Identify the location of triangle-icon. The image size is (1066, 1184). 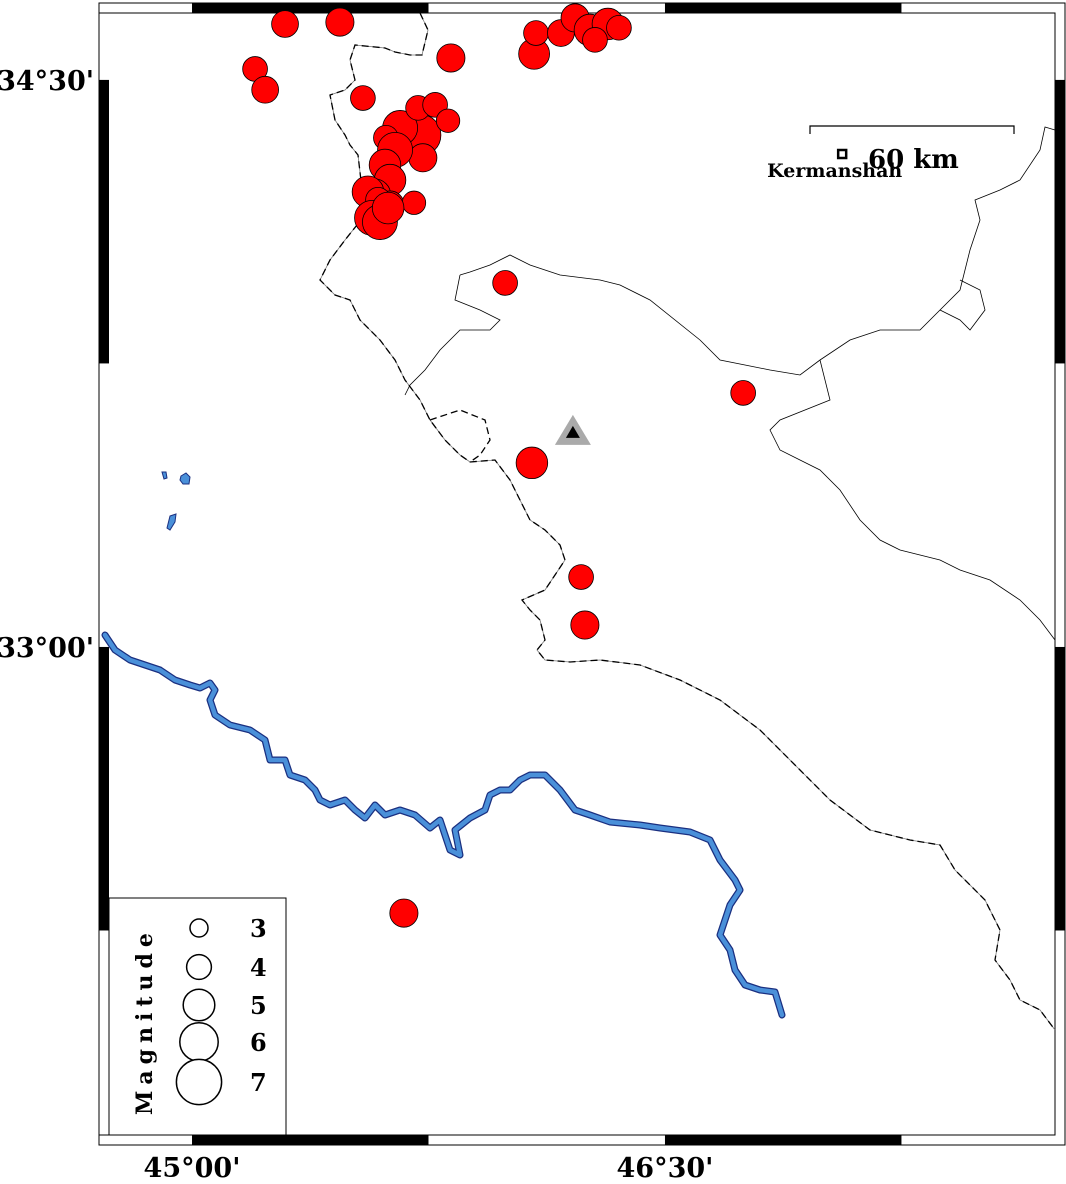
(572, 431).